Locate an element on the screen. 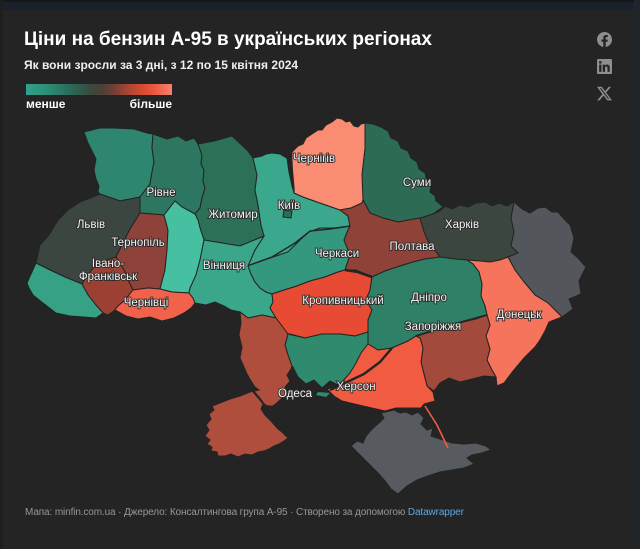 This screenshot has width=640, height=549. svg-text: Рівне is located at coordinates (160, 193).